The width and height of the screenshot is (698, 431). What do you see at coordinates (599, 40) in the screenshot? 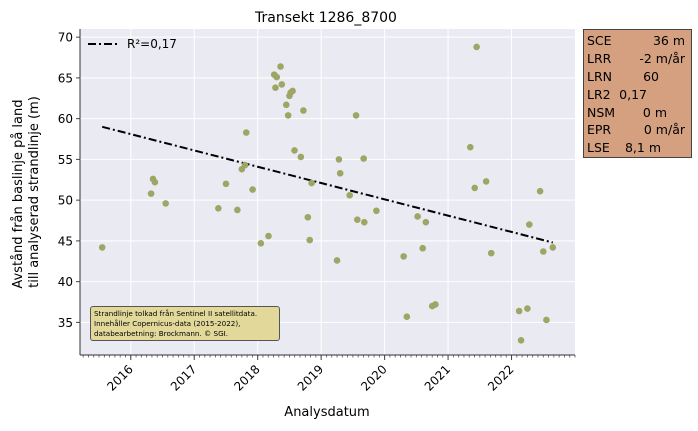
I see `stat-key: SCE` at bounding box center [599, 40].